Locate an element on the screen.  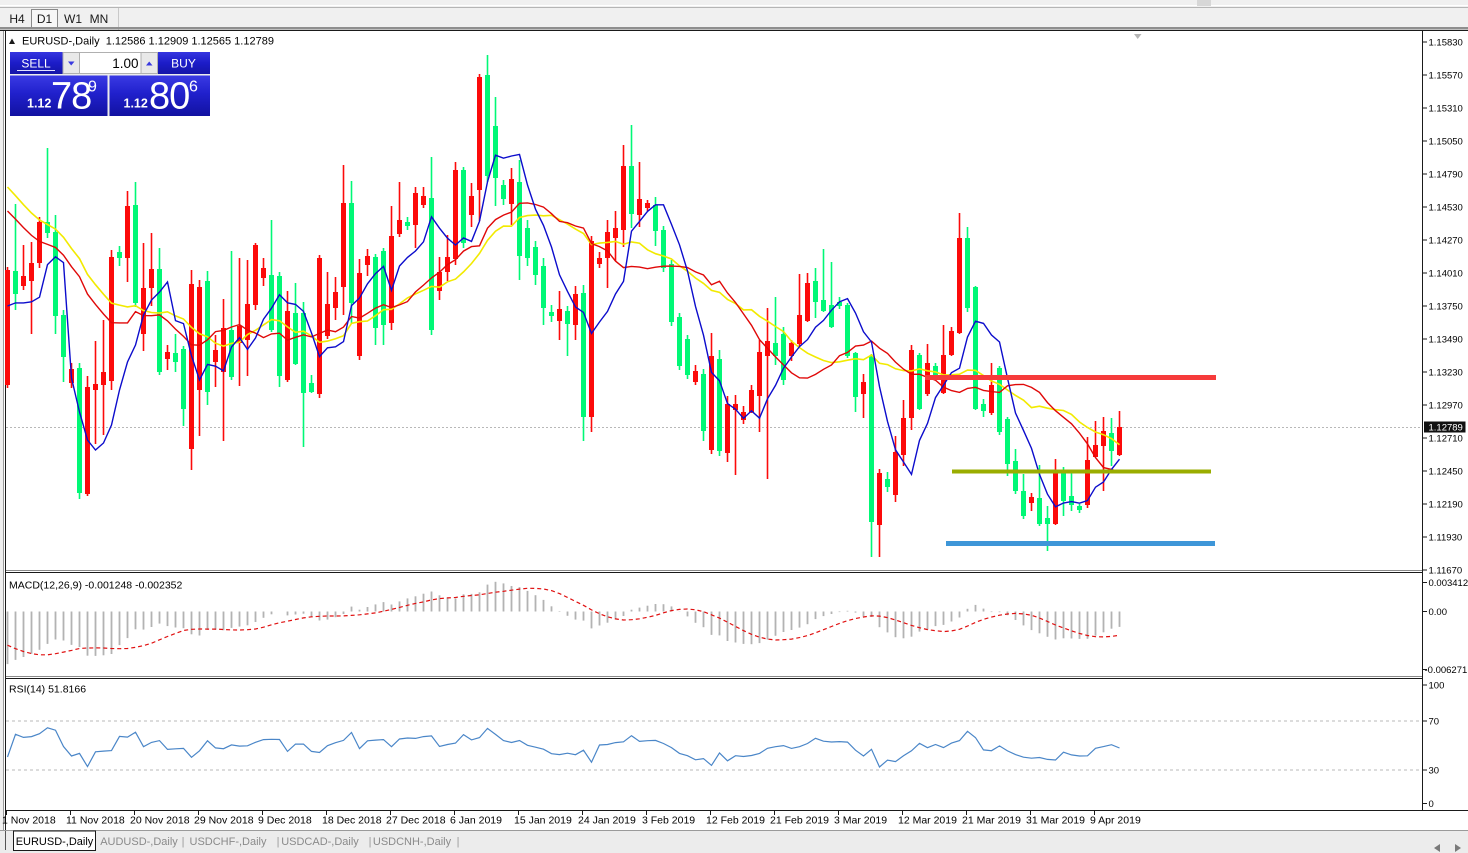
svg-text: 1.12450 is located at coordinates (1446, 472).